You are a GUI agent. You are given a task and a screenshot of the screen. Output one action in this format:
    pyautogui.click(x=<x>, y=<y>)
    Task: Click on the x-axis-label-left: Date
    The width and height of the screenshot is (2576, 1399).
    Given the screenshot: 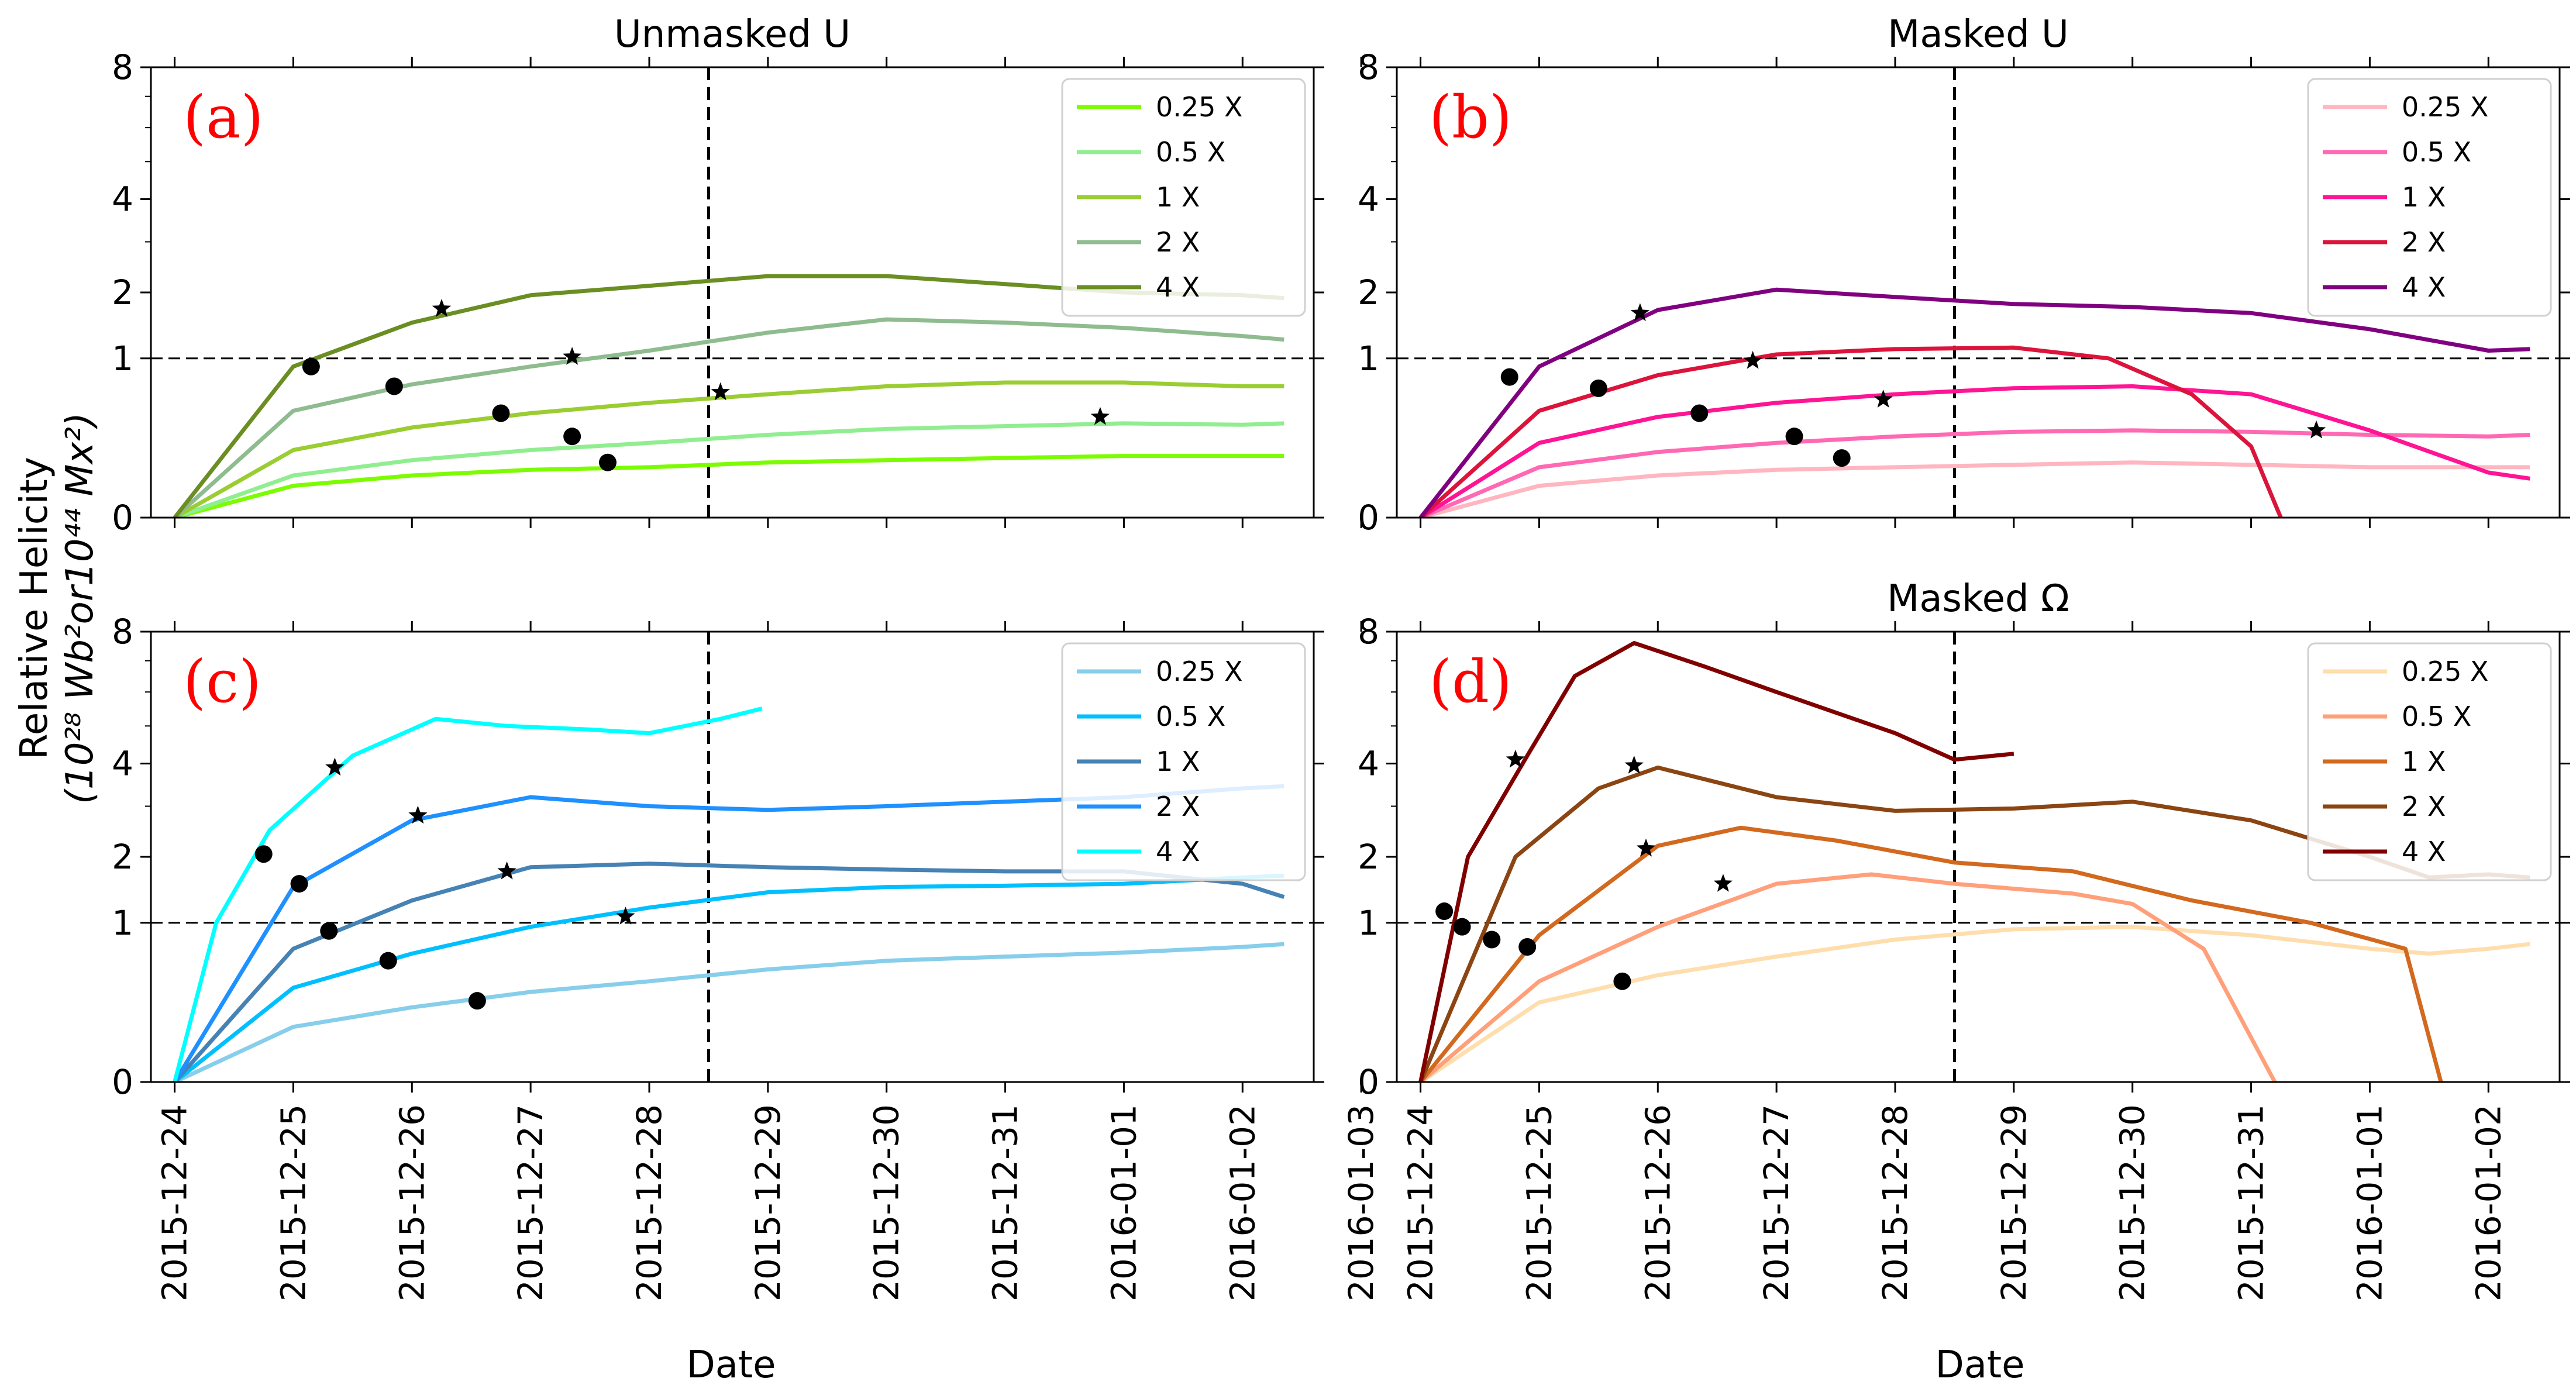 What is the action you would take?
    pyautogui.click(x=731, y=1365)
    